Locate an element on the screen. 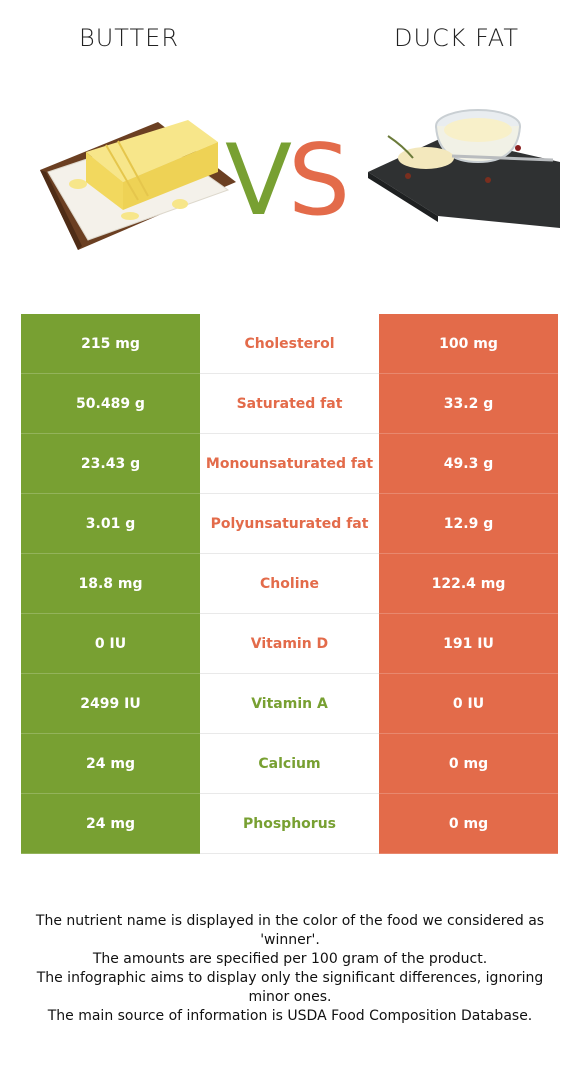 This screenshot has height=1084, width=580. table-row: 50.489 g Saturated fat 33.2 g is located at coordinates (289, 404).